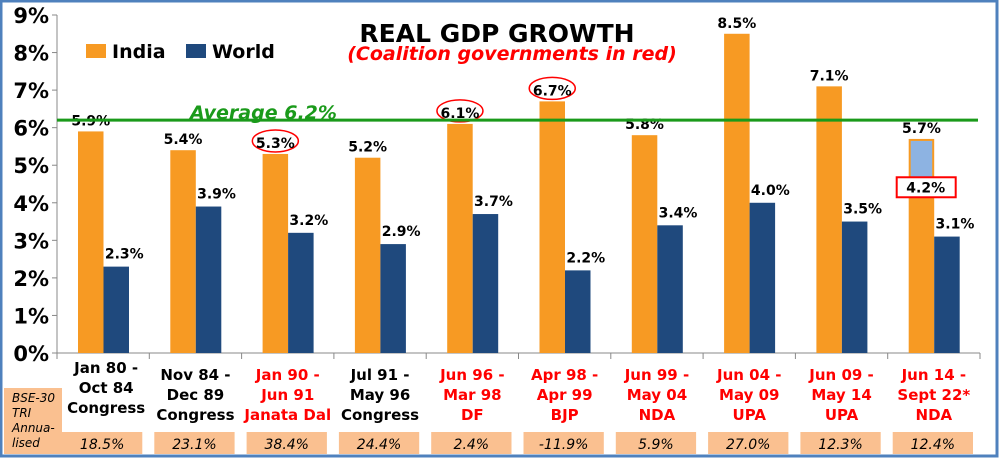 Image resolution: width=1000 pixels, height=459 pixels. I want to click on data-label-world: 3.1%, so click(955, 225).